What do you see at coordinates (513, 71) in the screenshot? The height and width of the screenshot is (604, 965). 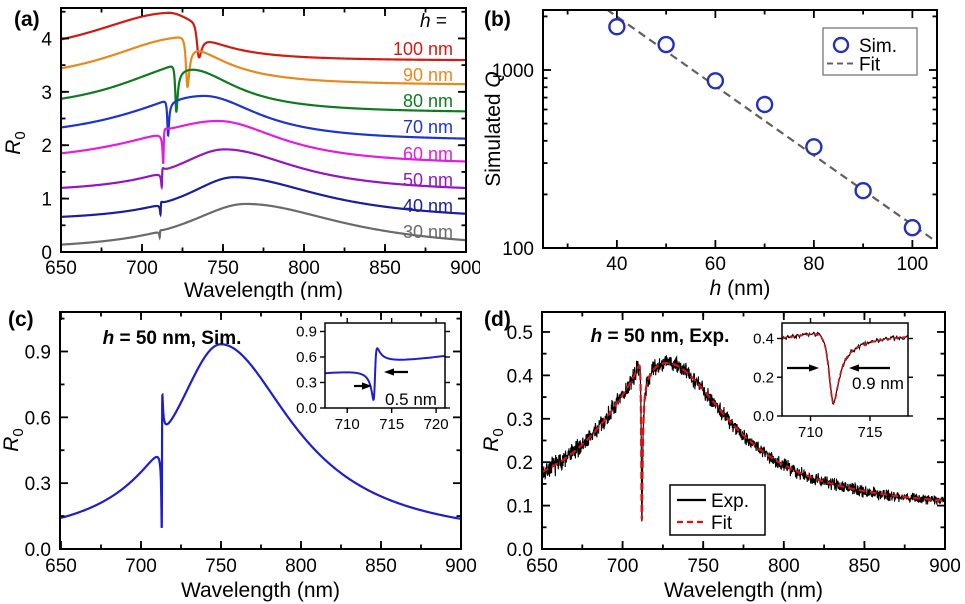 I see `tspan: 1000` at bounding box center [513, 71].